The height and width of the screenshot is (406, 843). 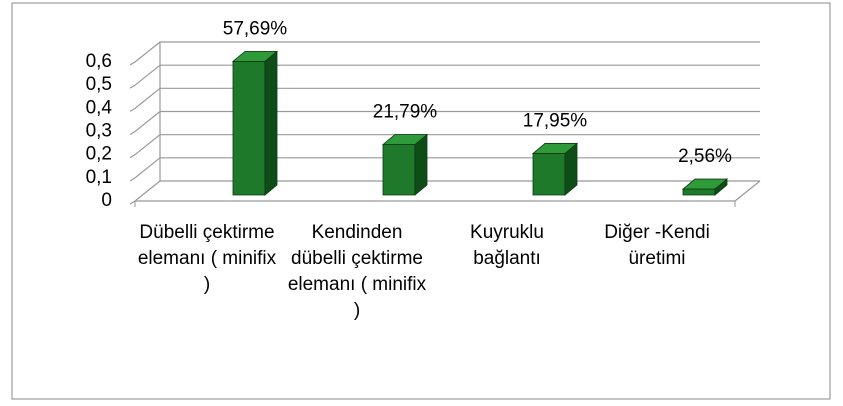 I want to click on value-label: 17,95%, so click(x=555, y=120).